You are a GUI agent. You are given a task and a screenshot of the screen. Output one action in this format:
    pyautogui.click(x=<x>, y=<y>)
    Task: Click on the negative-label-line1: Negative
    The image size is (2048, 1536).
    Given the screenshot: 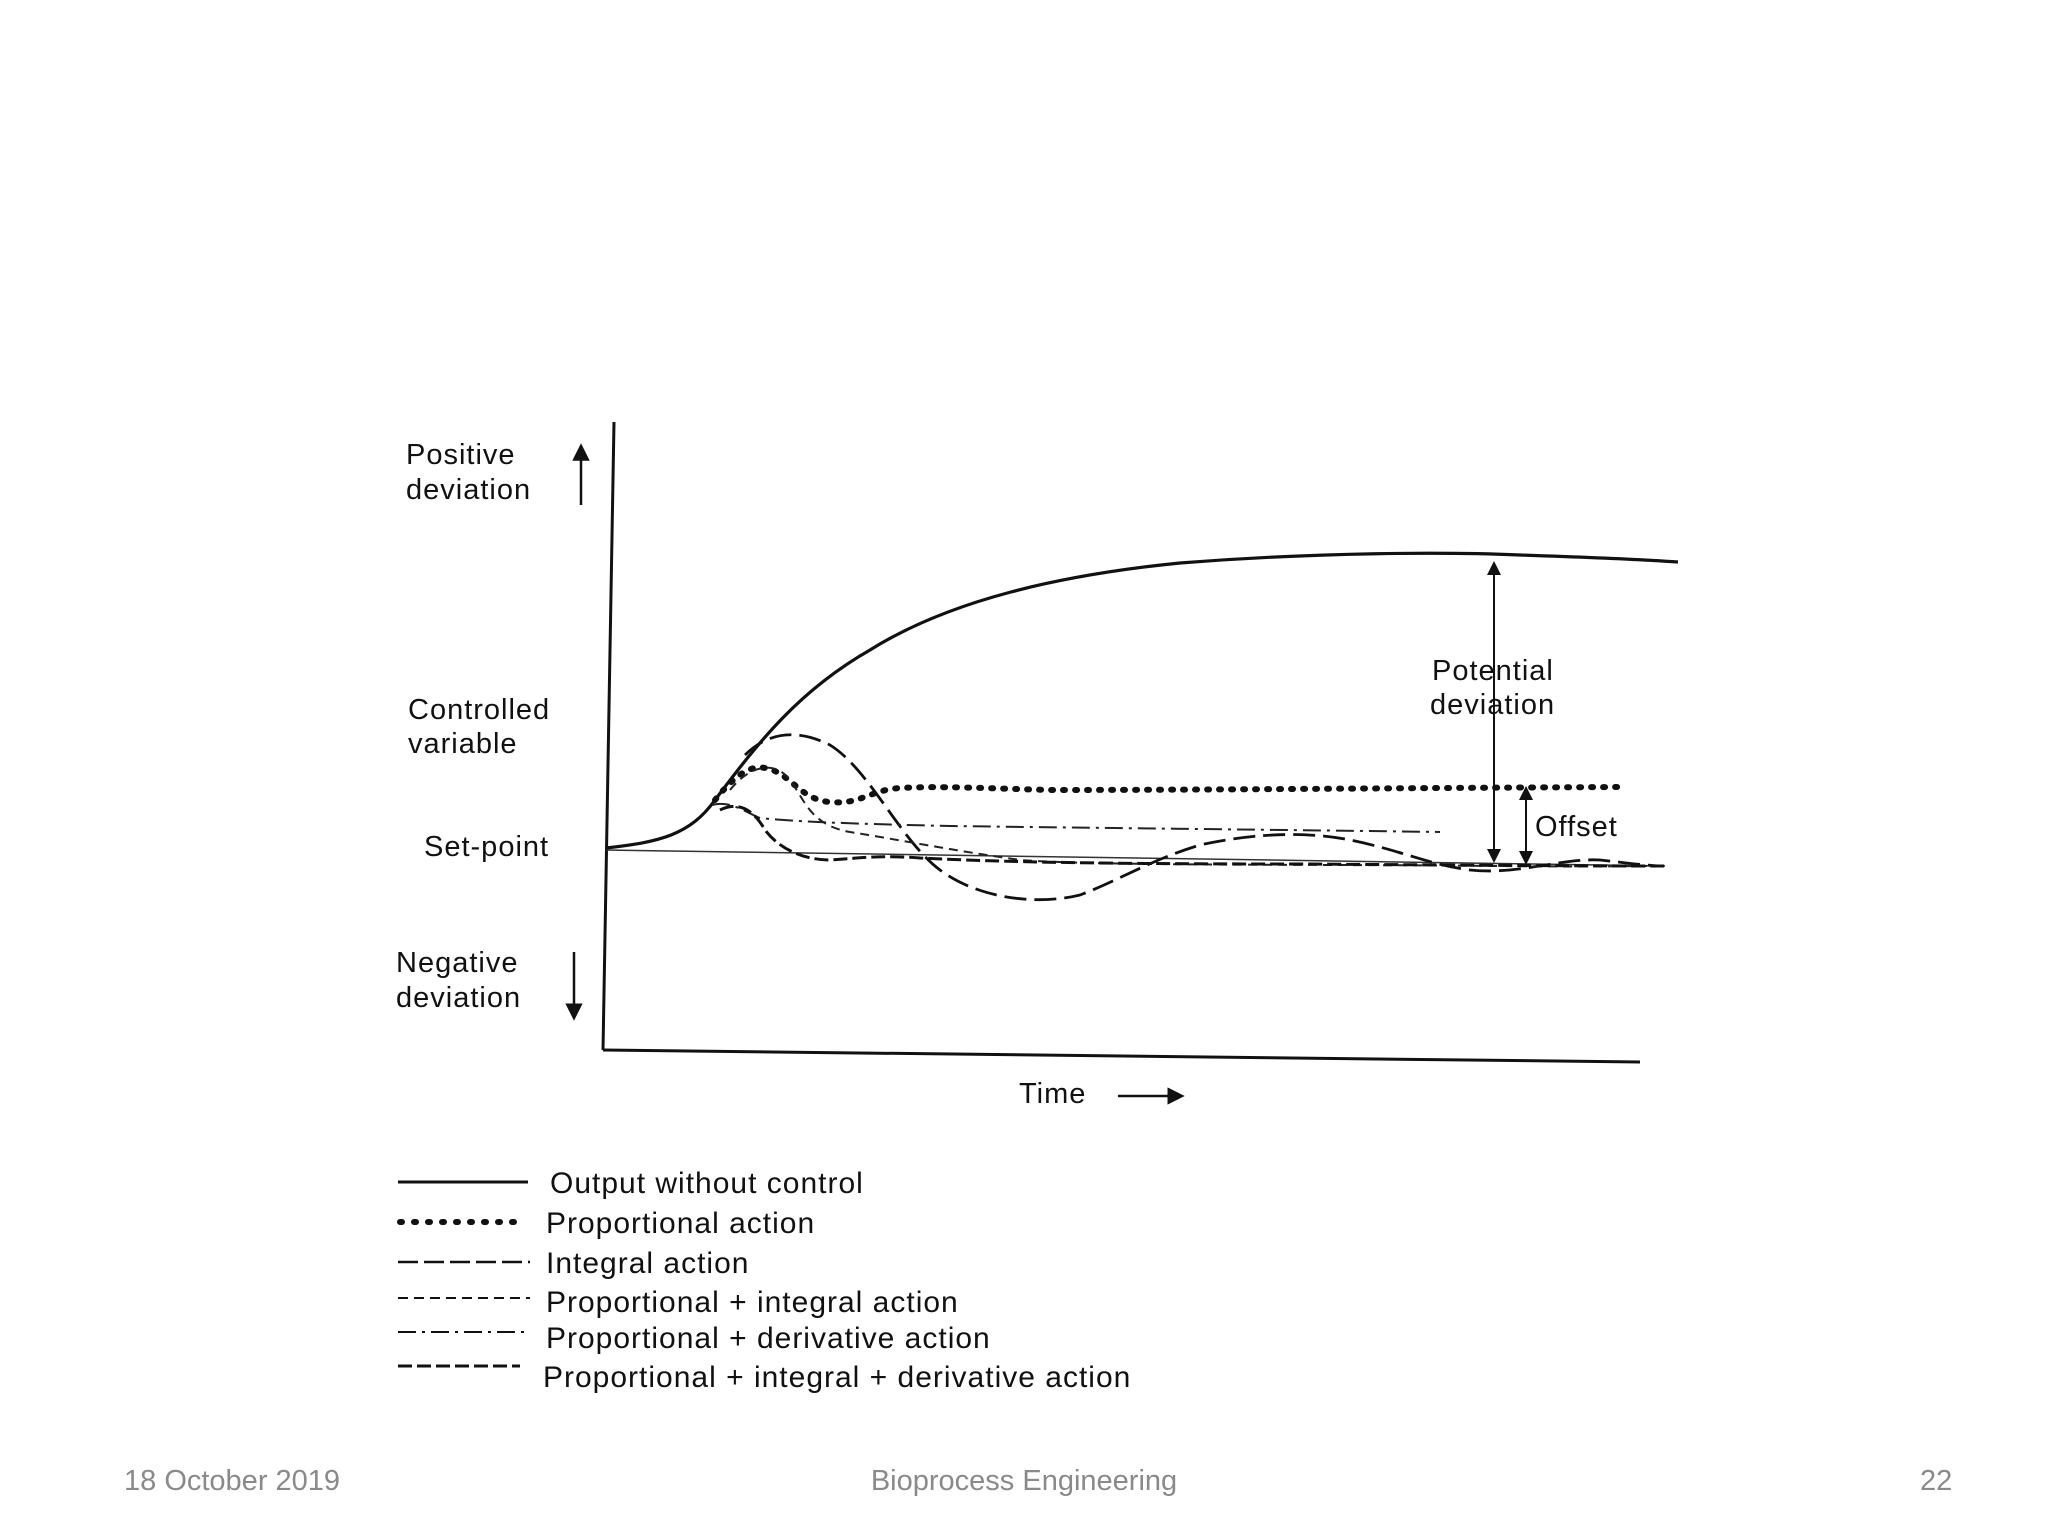 What is the action you would take?
    pyautogui.click(x=457, y=963)
    